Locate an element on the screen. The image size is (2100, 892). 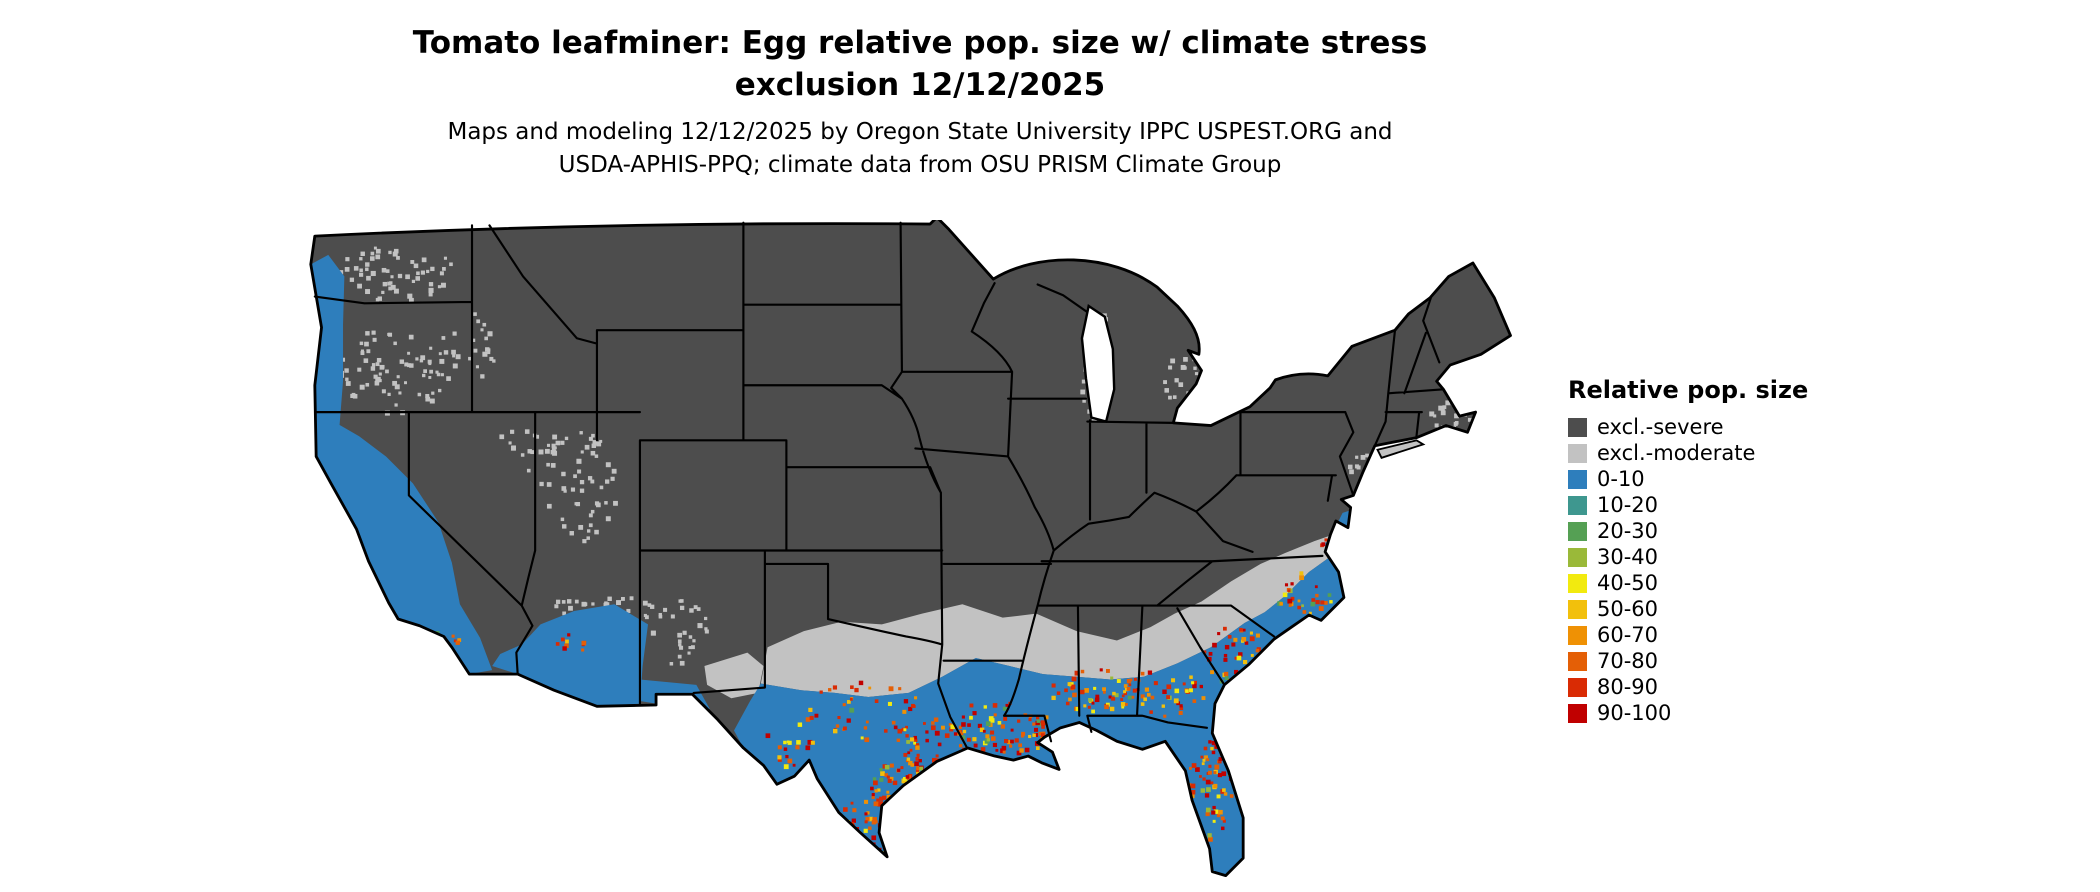
legend-row: 80-90 is located at coordinates (1688, 687).